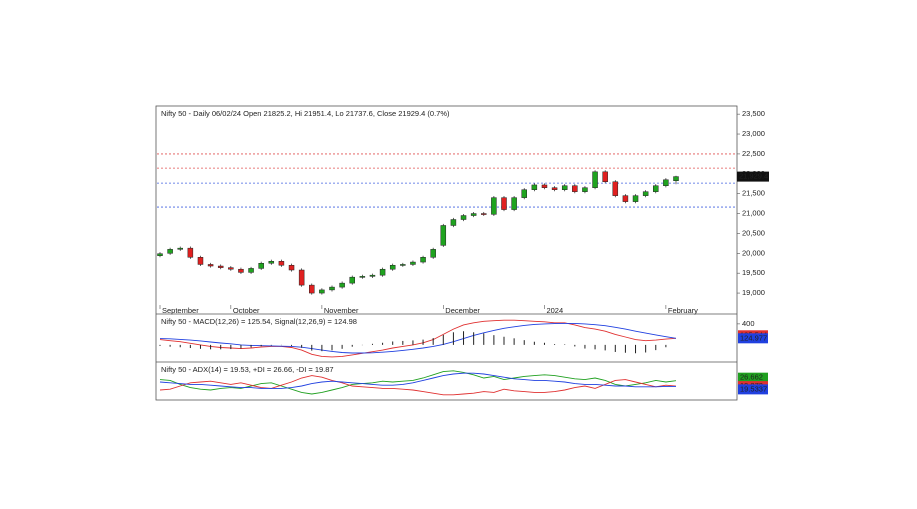  Describe the element at coordinates (554, 310) in the screenshot. I see `x-tick-label: 2024` at that location.